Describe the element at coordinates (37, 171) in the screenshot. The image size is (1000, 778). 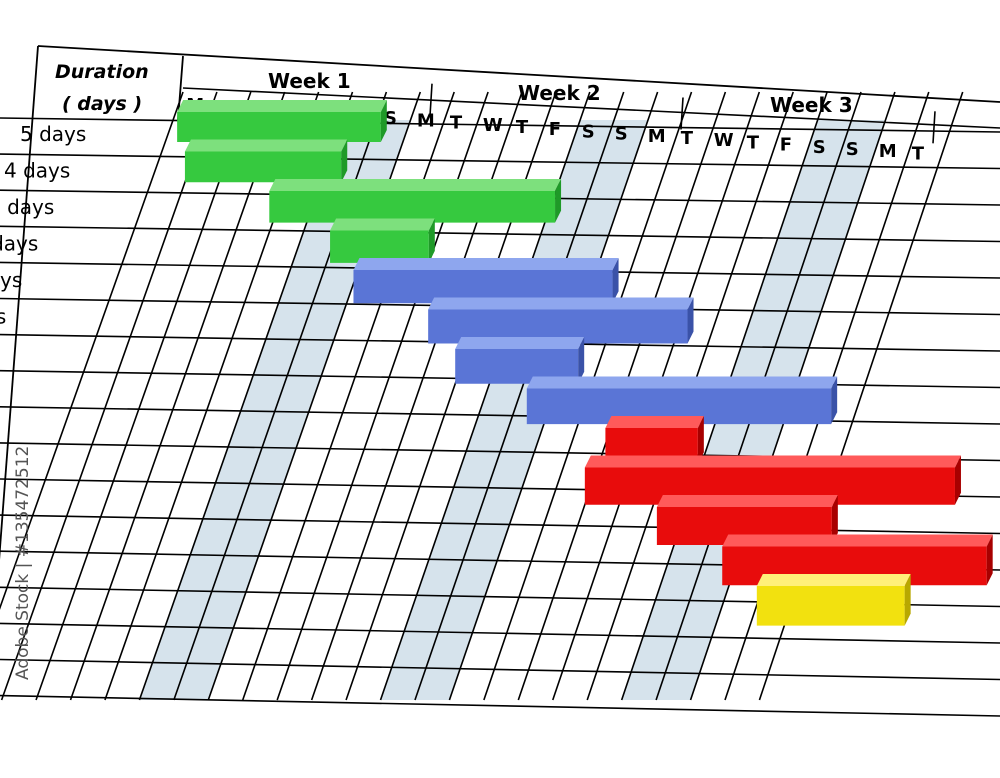
I see `duration-label: 4 days` at that location.